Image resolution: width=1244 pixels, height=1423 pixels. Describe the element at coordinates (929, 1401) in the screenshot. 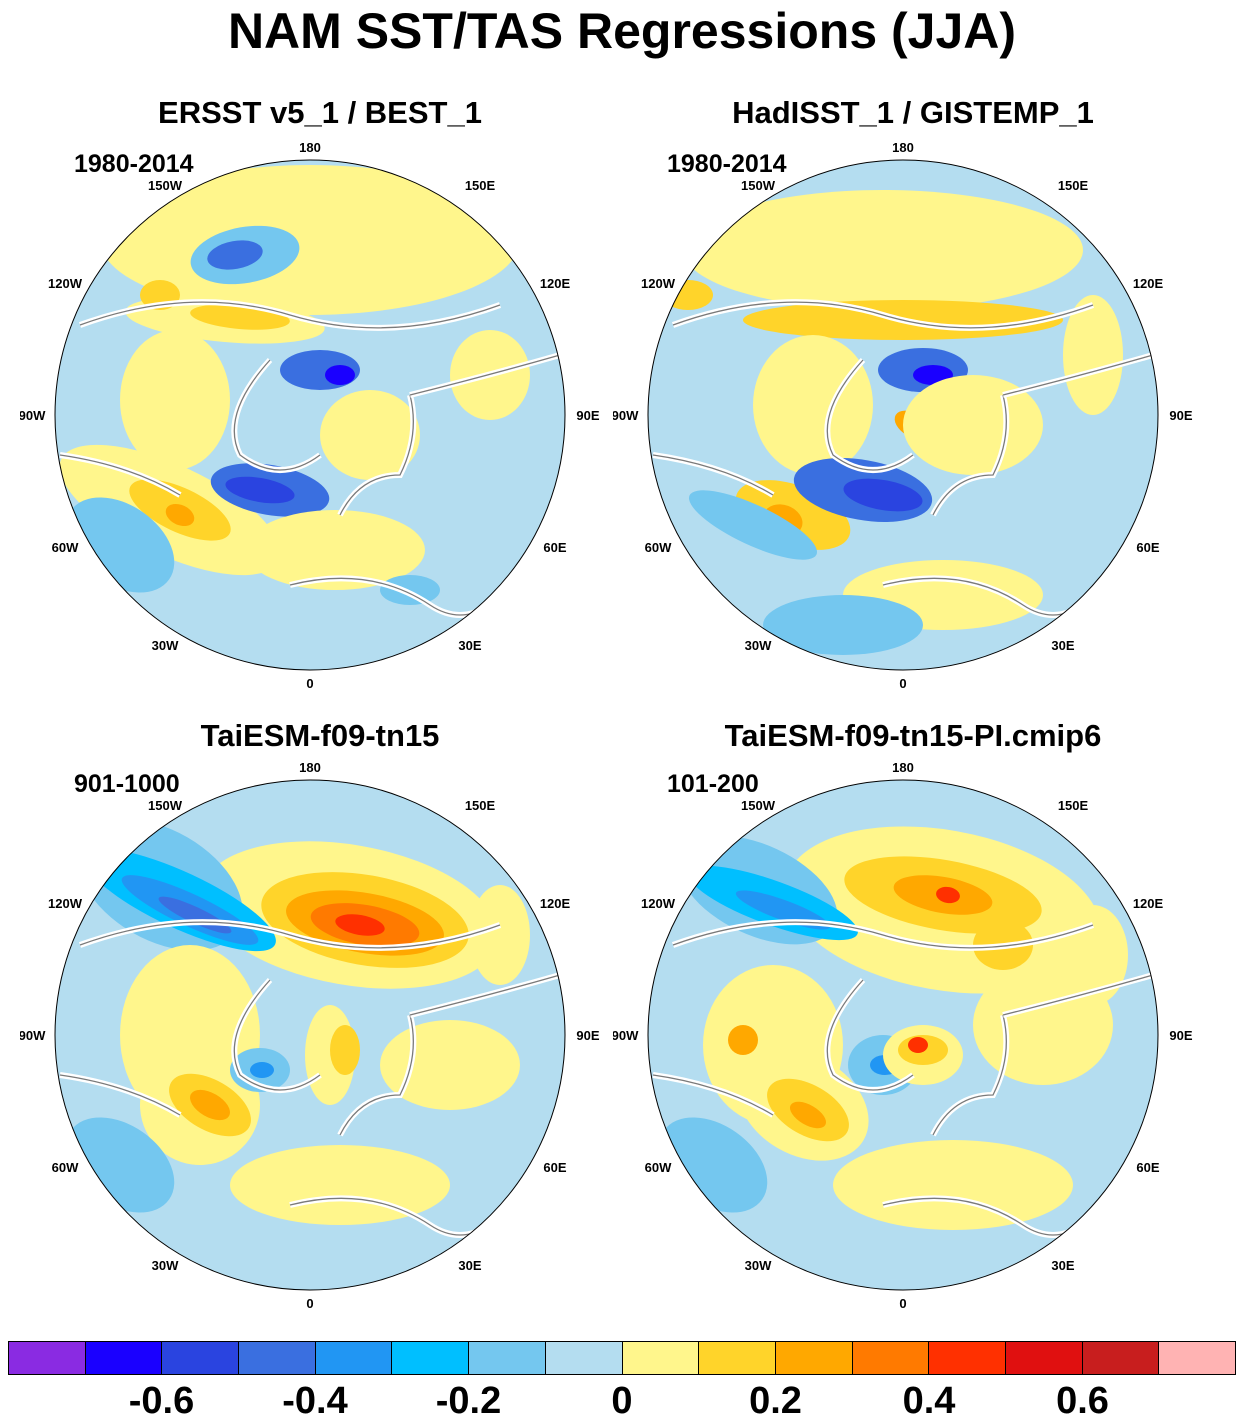

I see `colorbar-label: 0.4` at that location.